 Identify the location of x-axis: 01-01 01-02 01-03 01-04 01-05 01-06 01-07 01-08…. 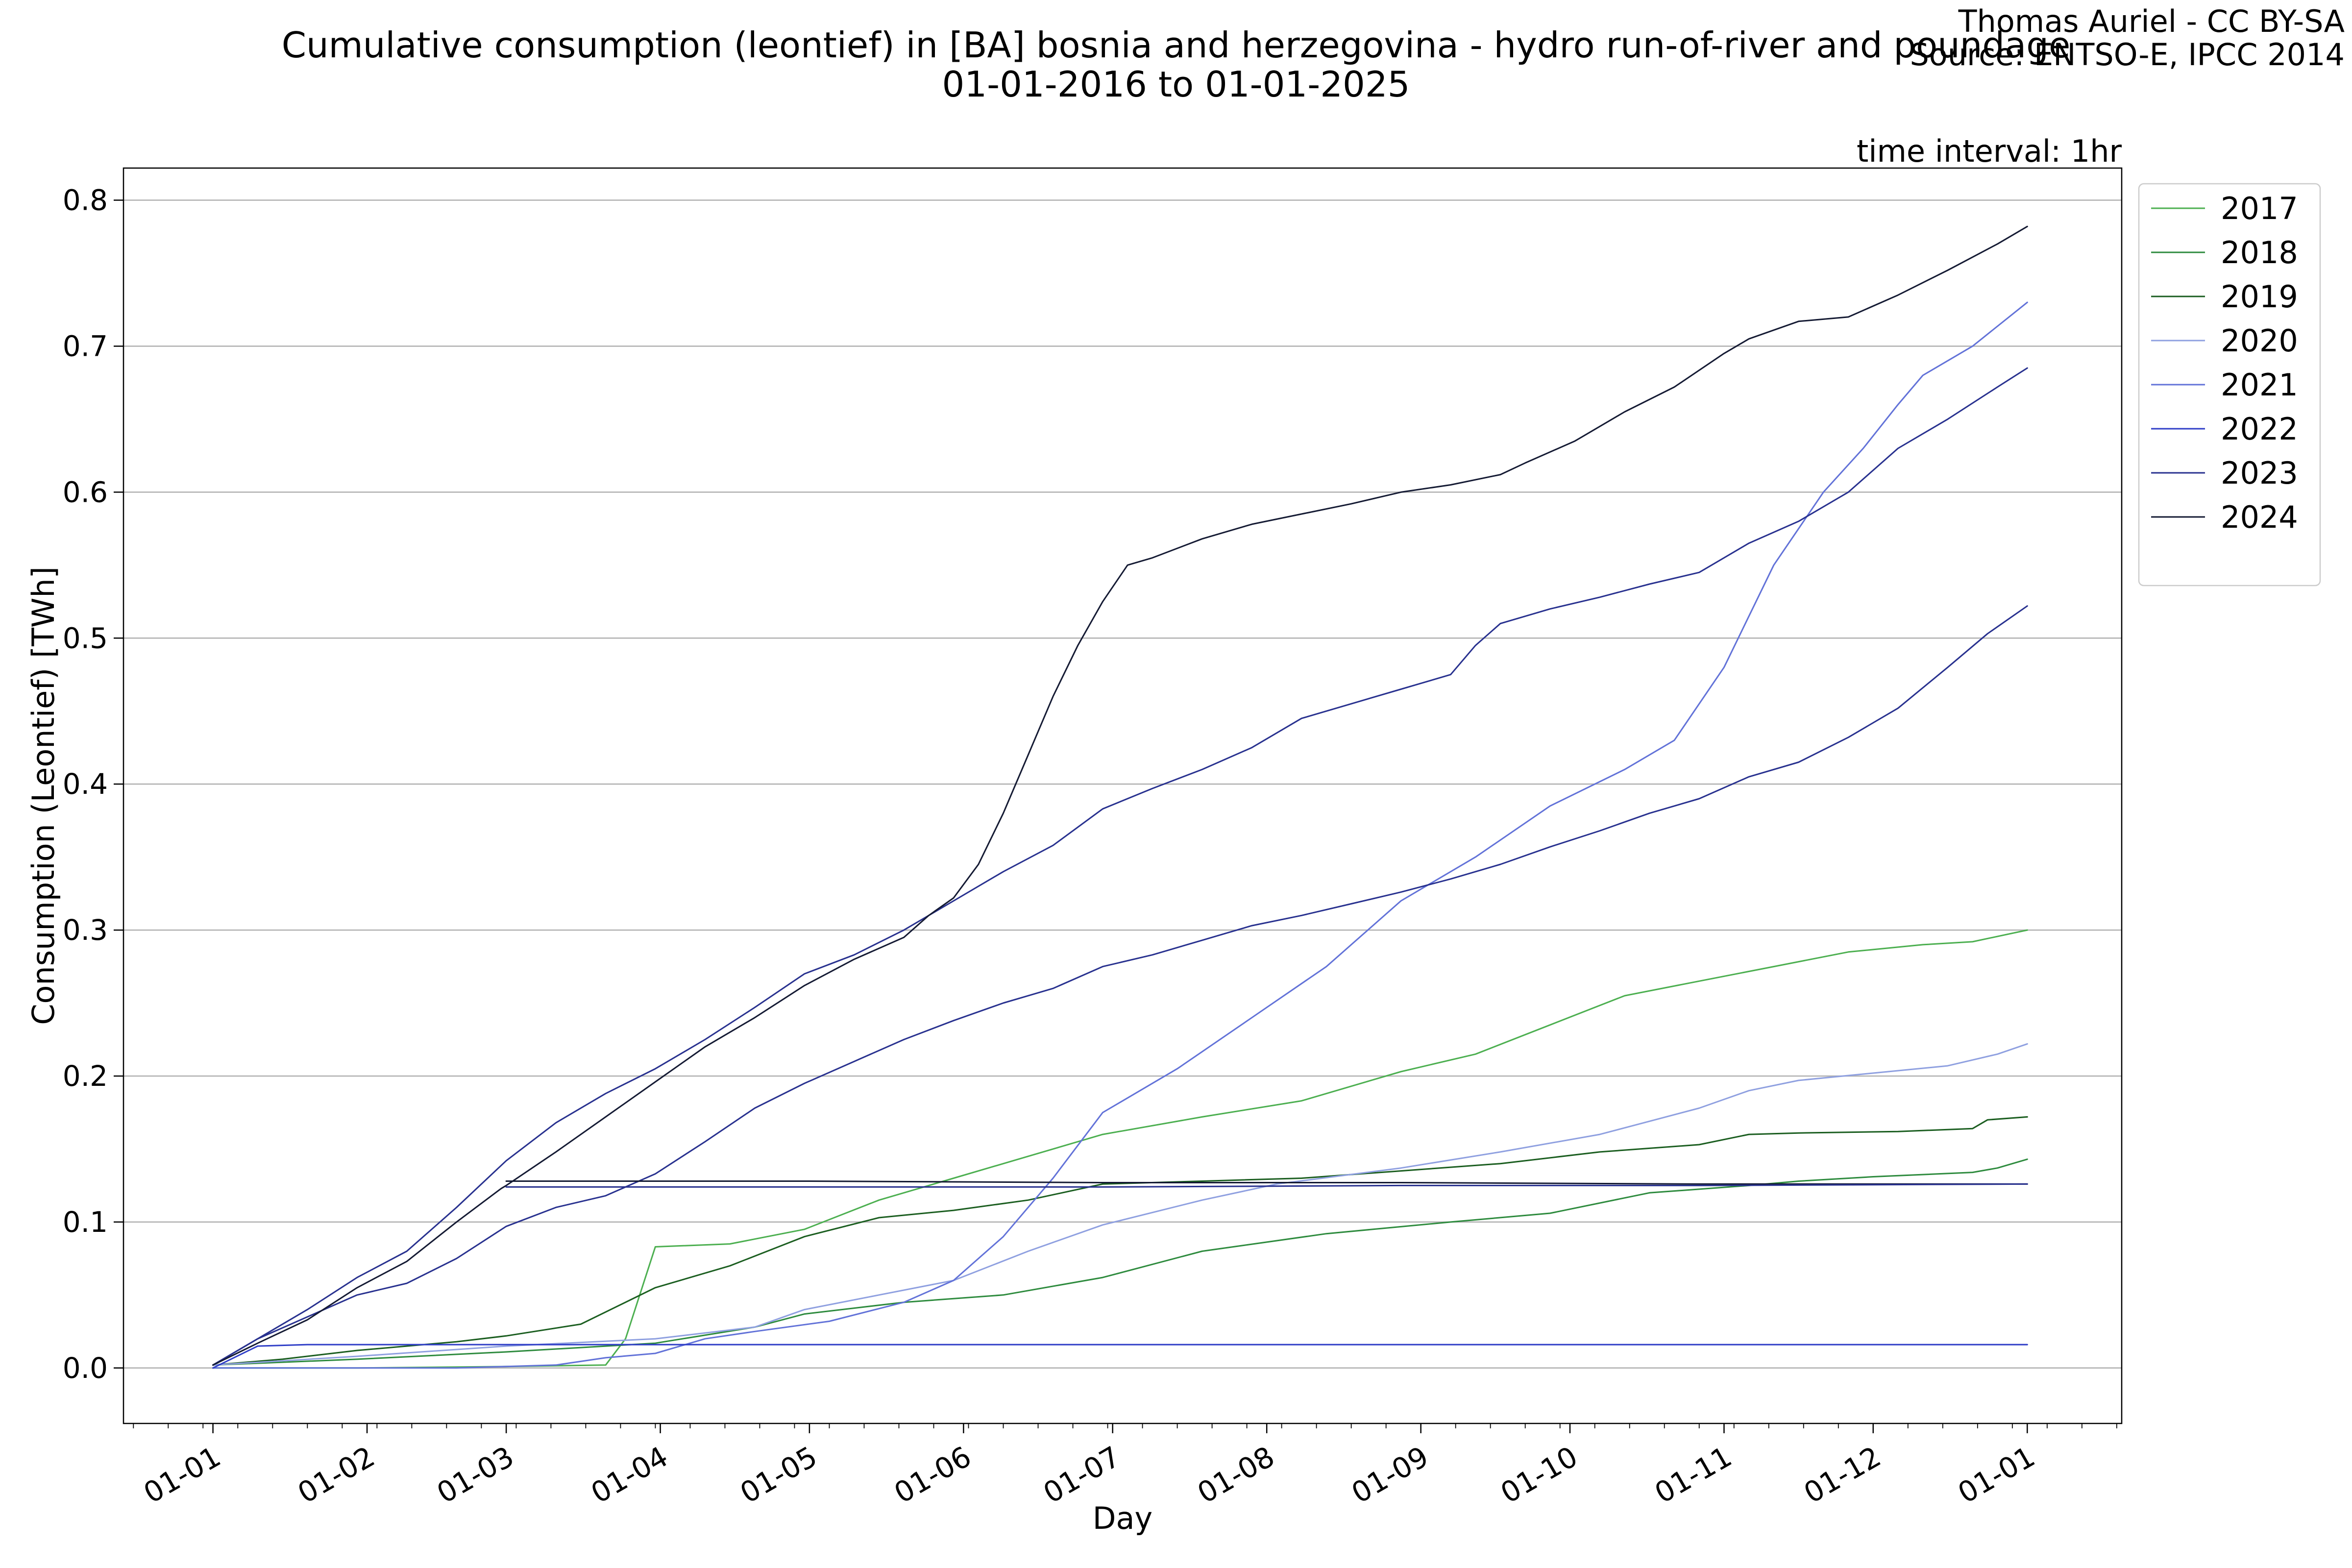
(1125, 1466).